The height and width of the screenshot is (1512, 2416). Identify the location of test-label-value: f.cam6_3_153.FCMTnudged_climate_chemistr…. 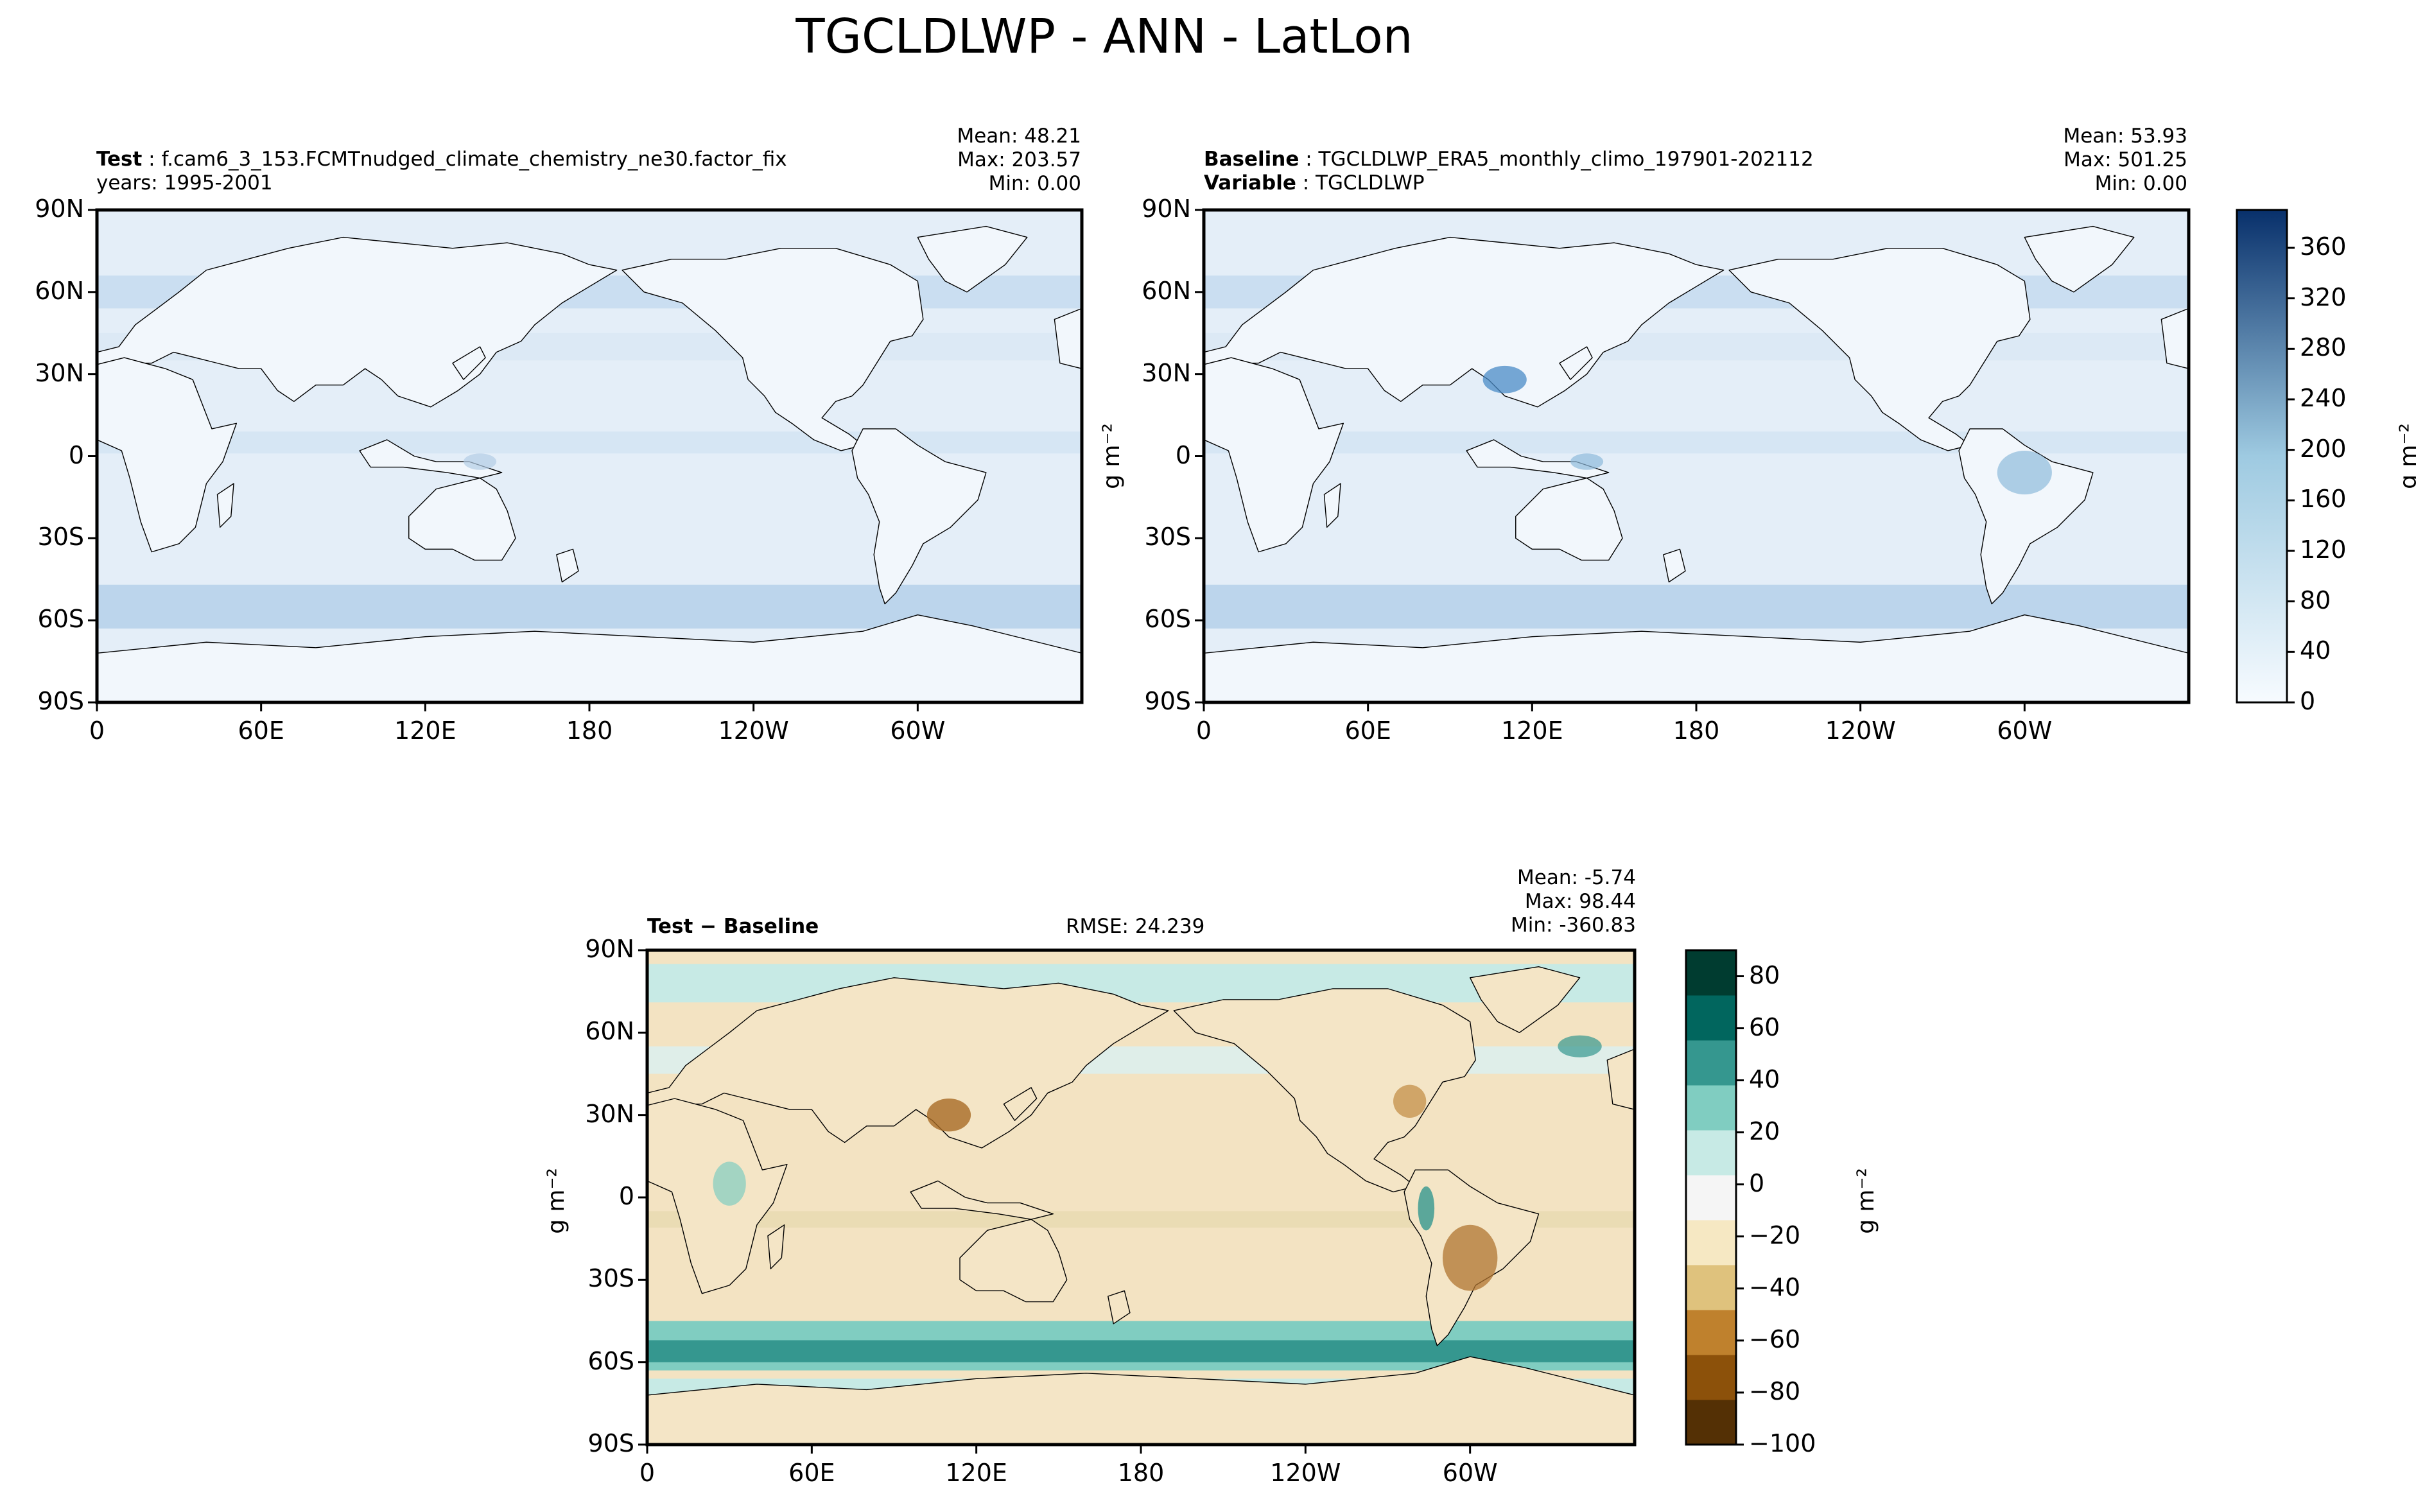
(474, 159).